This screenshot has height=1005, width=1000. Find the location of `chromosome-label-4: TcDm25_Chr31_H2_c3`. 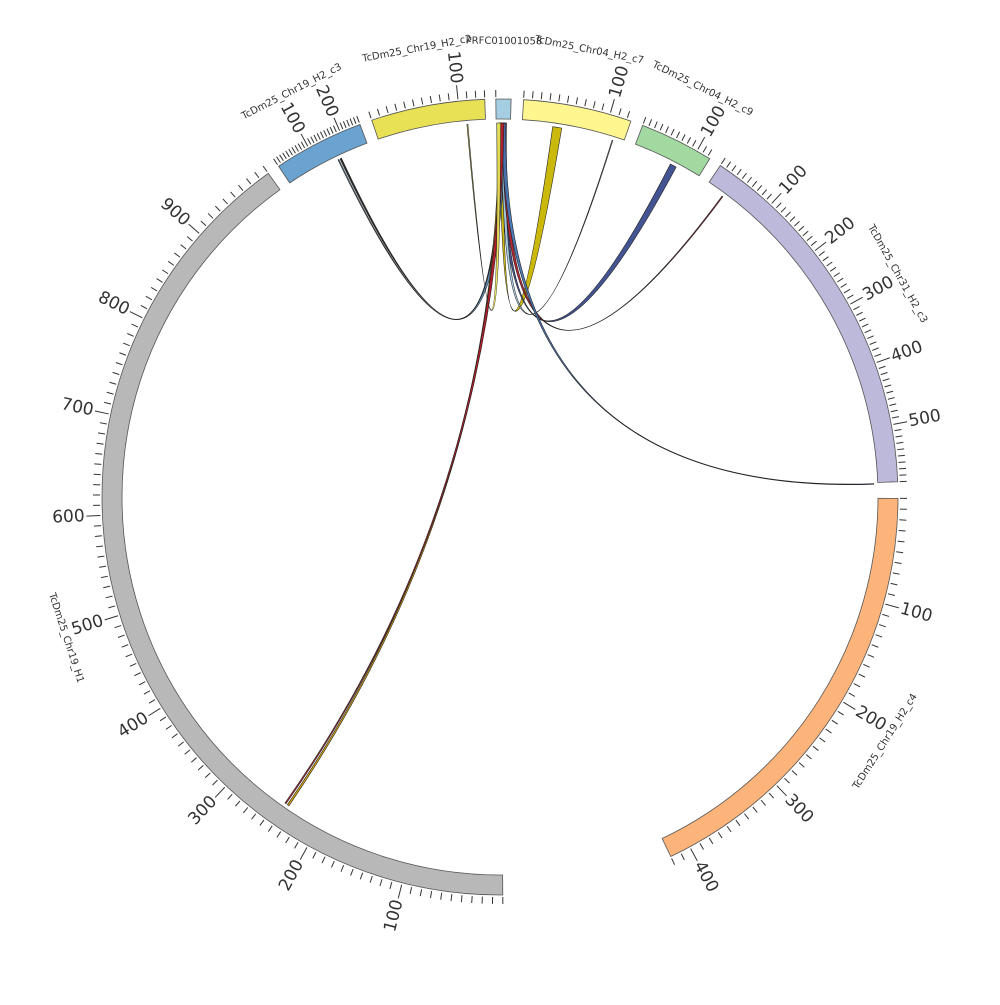

chromosome-label-4: TcDm25_Chr31_H2_c3 is located at coordinates (897, 273).